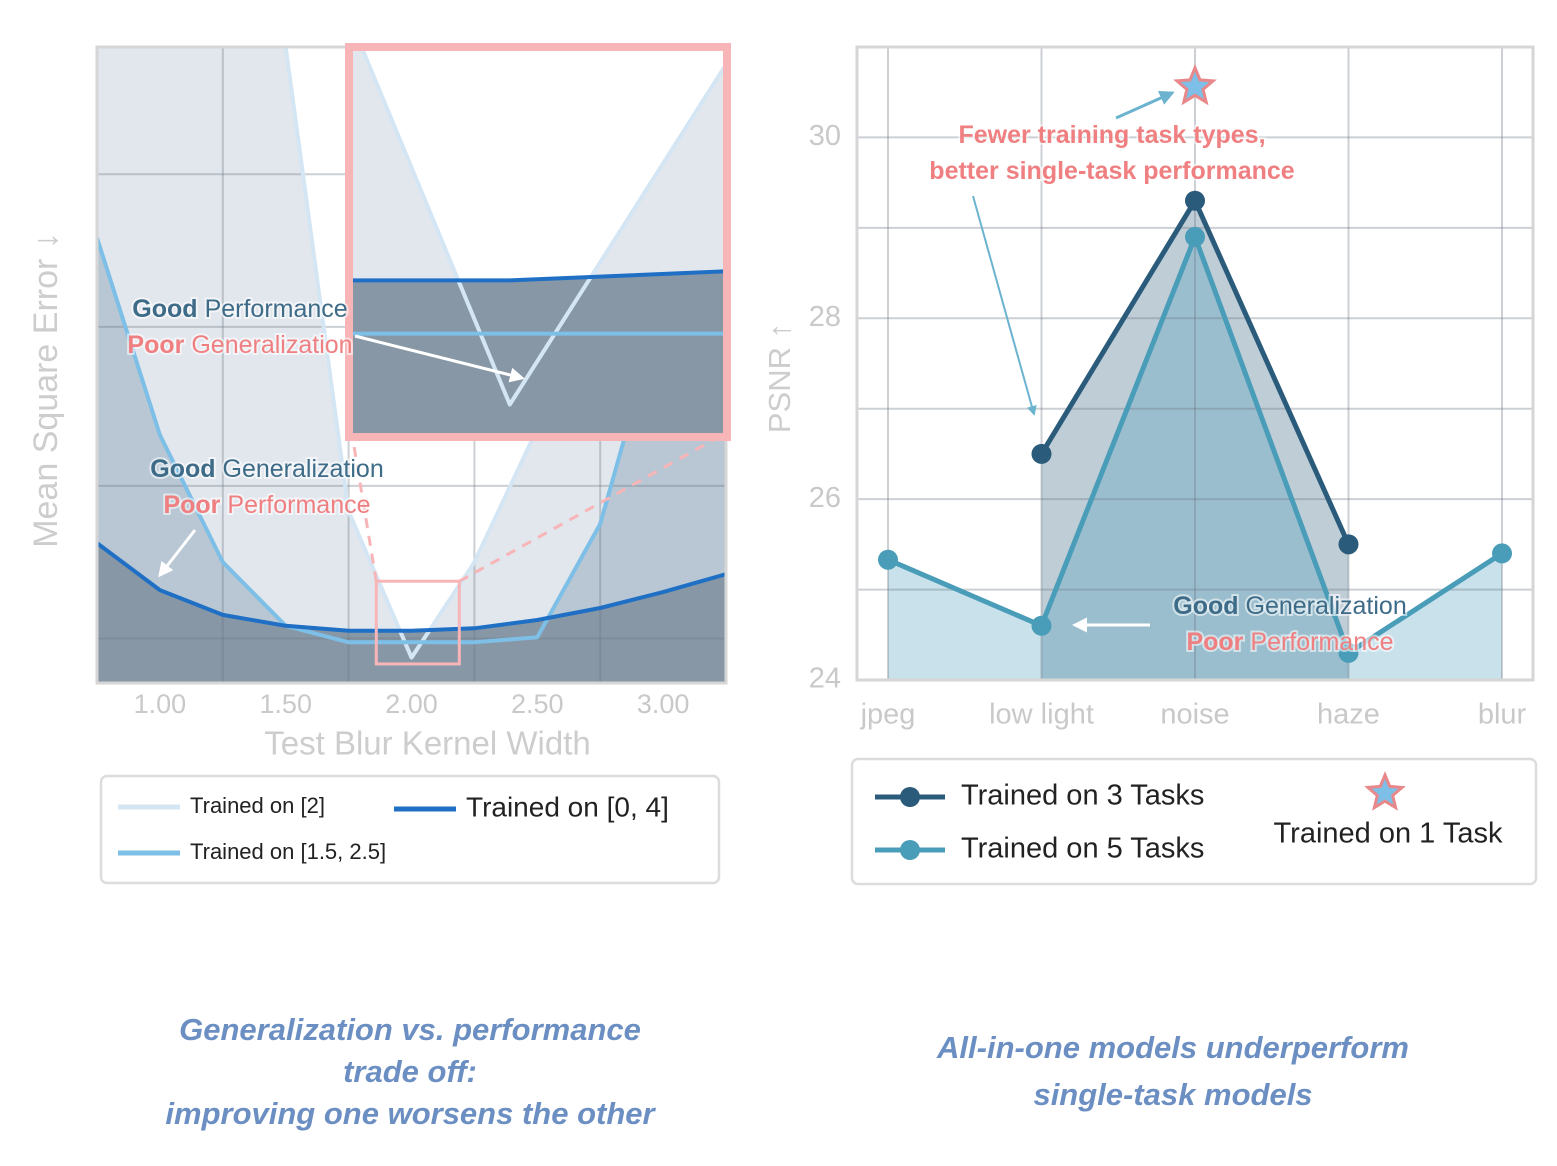 The image size is (1557, 1166). Describe the element at coordinates (411, 704) in the screenshot. I see `x-tick-label: 2.00` at that location.